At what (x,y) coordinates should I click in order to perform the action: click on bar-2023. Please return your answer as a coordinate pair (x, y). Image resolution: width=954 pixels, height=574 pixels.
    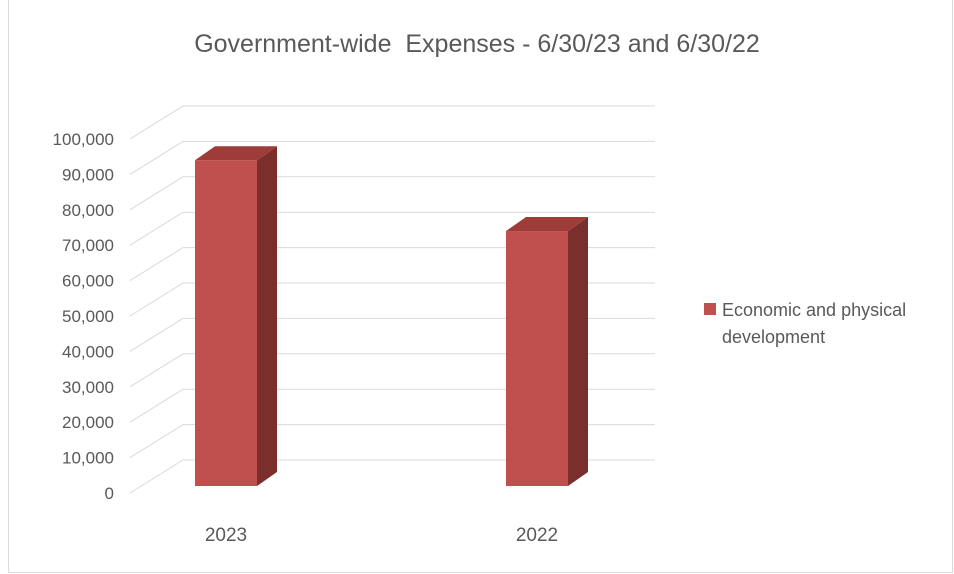
    Looking at the image, I should click on (236, 316).